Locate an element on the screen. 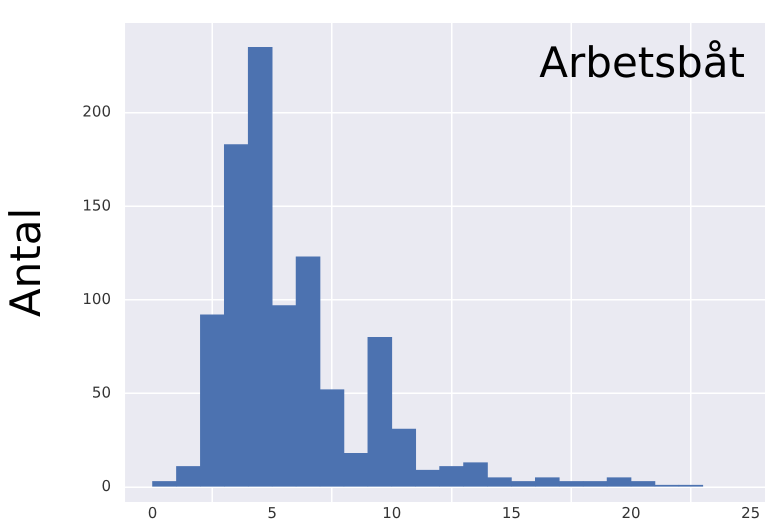 The image size is (773, 526). x-tick-label: 25 is located at coordinates (750, 513).